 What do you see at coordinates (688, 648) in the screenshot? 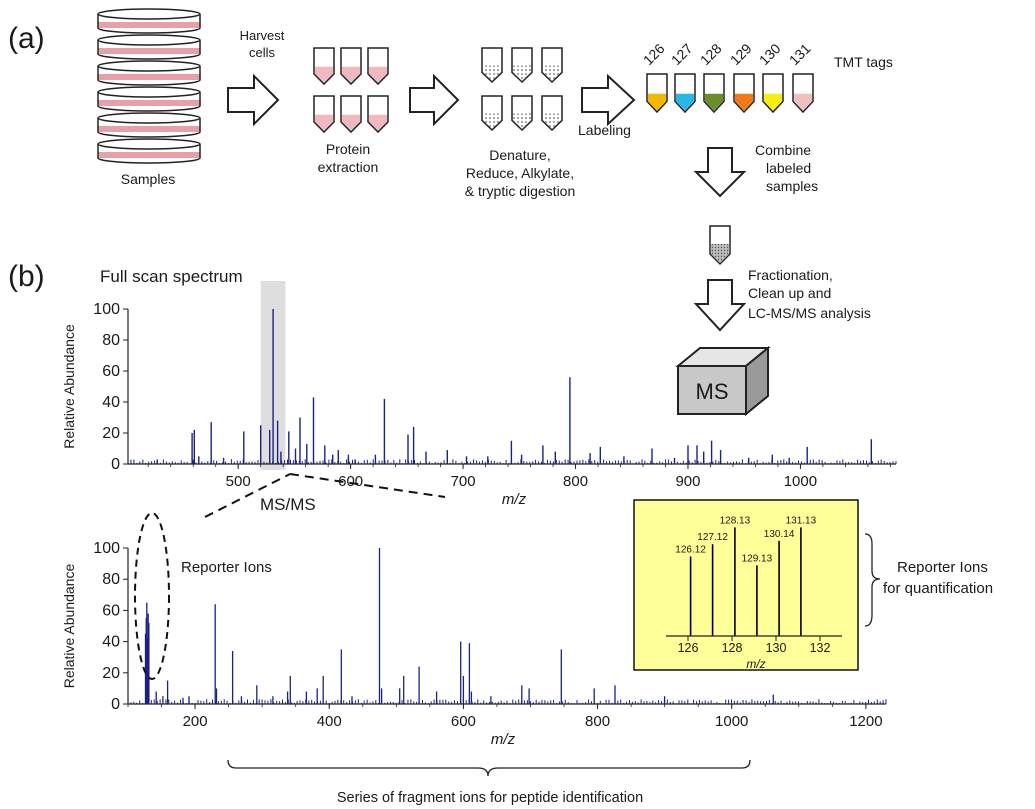
I see `x-tick-label-126: 126` at bounding box center [688, 648].